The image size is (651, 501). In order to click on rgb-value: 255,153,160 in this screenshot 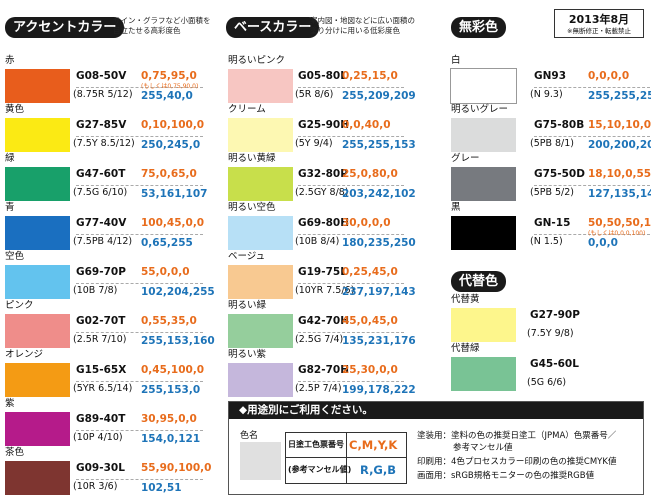, I will do `click(178, 341)`.